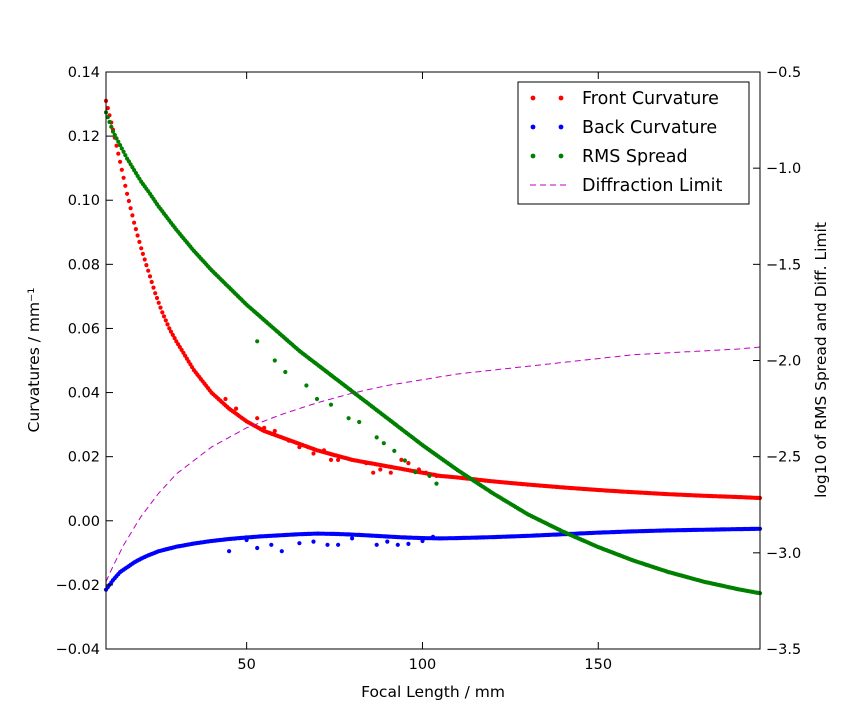 The height and width of the screenshot is (721, 844). What do you see at coordinates (533, 127) in the screenshot?
I see `legend-marker-back-curvature` at bounding box center [533, 127].